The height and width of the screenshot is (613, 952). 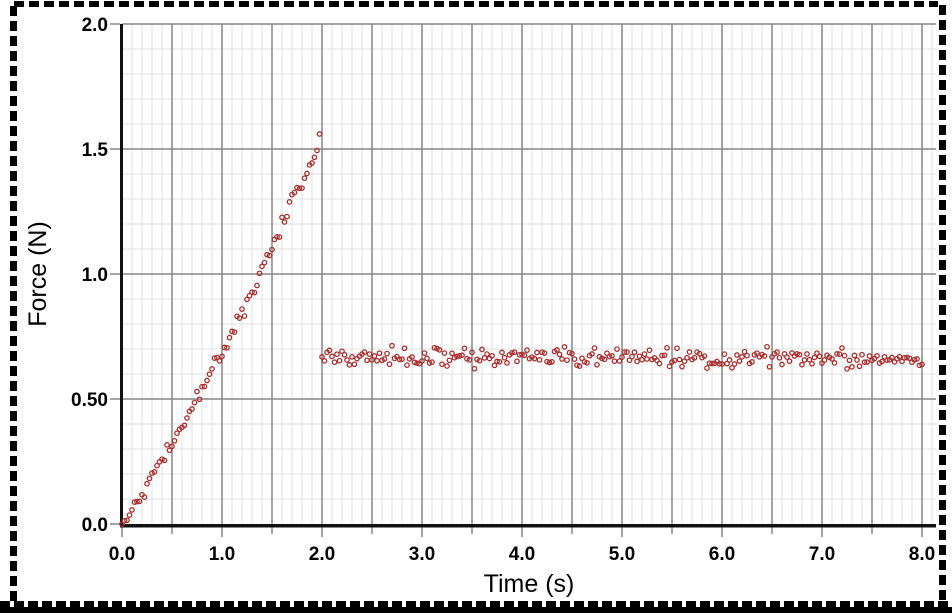 I want to click on y-tick-label: 2.0, so click(x=95, y=25).